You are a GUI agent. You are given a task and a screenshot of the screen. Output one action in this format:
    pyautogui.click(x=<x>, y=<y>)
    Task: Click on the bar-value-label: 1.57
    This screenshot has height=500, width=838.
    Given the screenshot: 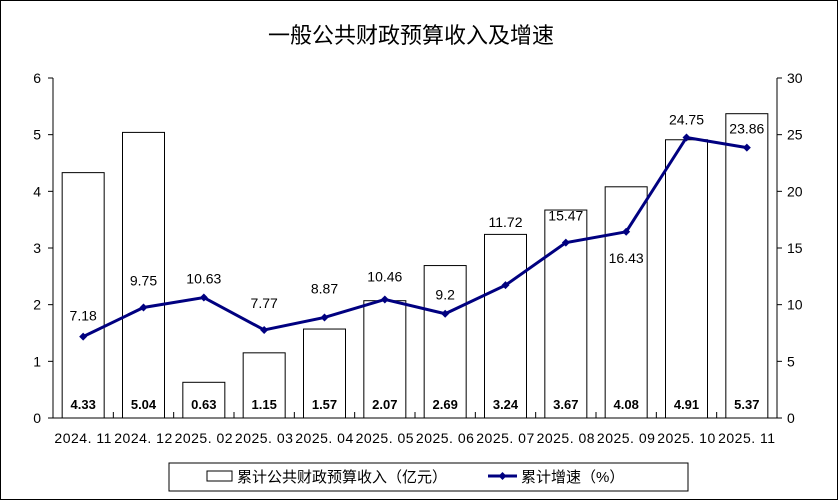 What is the action you would take?
    pyautogui.click(x=324, y=404)
    